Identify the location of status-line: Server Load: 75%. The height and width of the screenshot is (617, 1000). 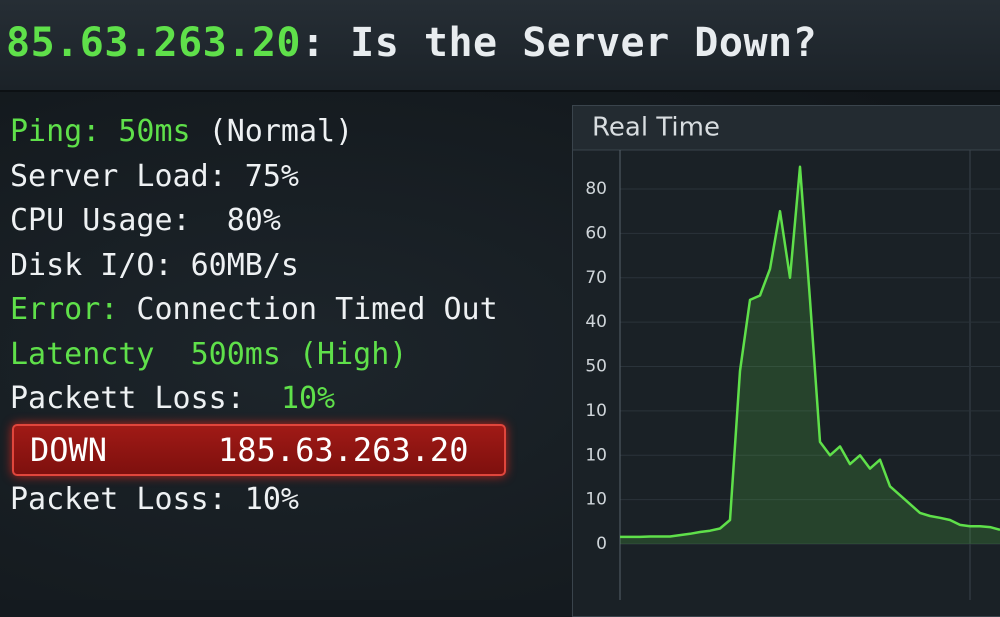
(280, 177).